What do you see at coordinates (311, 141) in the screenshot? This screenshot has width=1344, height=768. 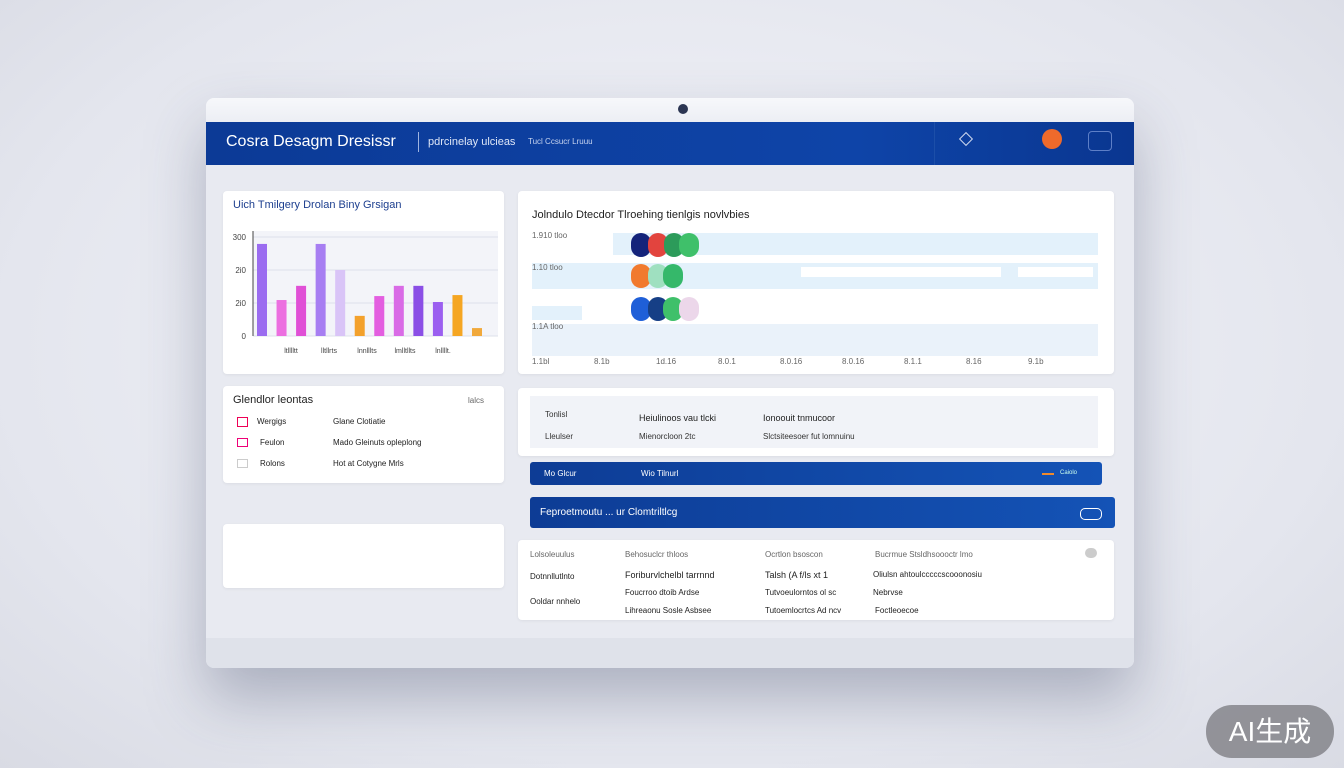 I see `app-title: Cosra Desagm Dresissr` at bounding box center [311, 141].